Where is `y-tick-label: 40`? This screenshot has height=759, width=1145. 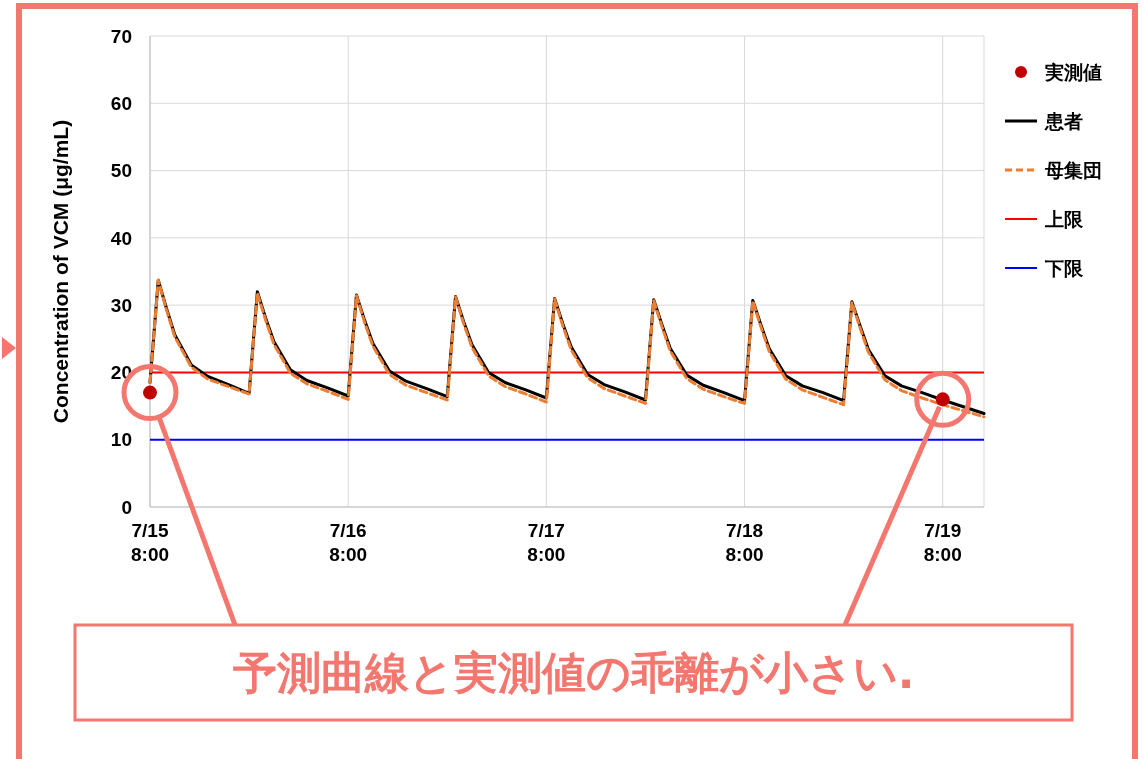 y-tick-label: 40 is located at coordinates (121, 238).